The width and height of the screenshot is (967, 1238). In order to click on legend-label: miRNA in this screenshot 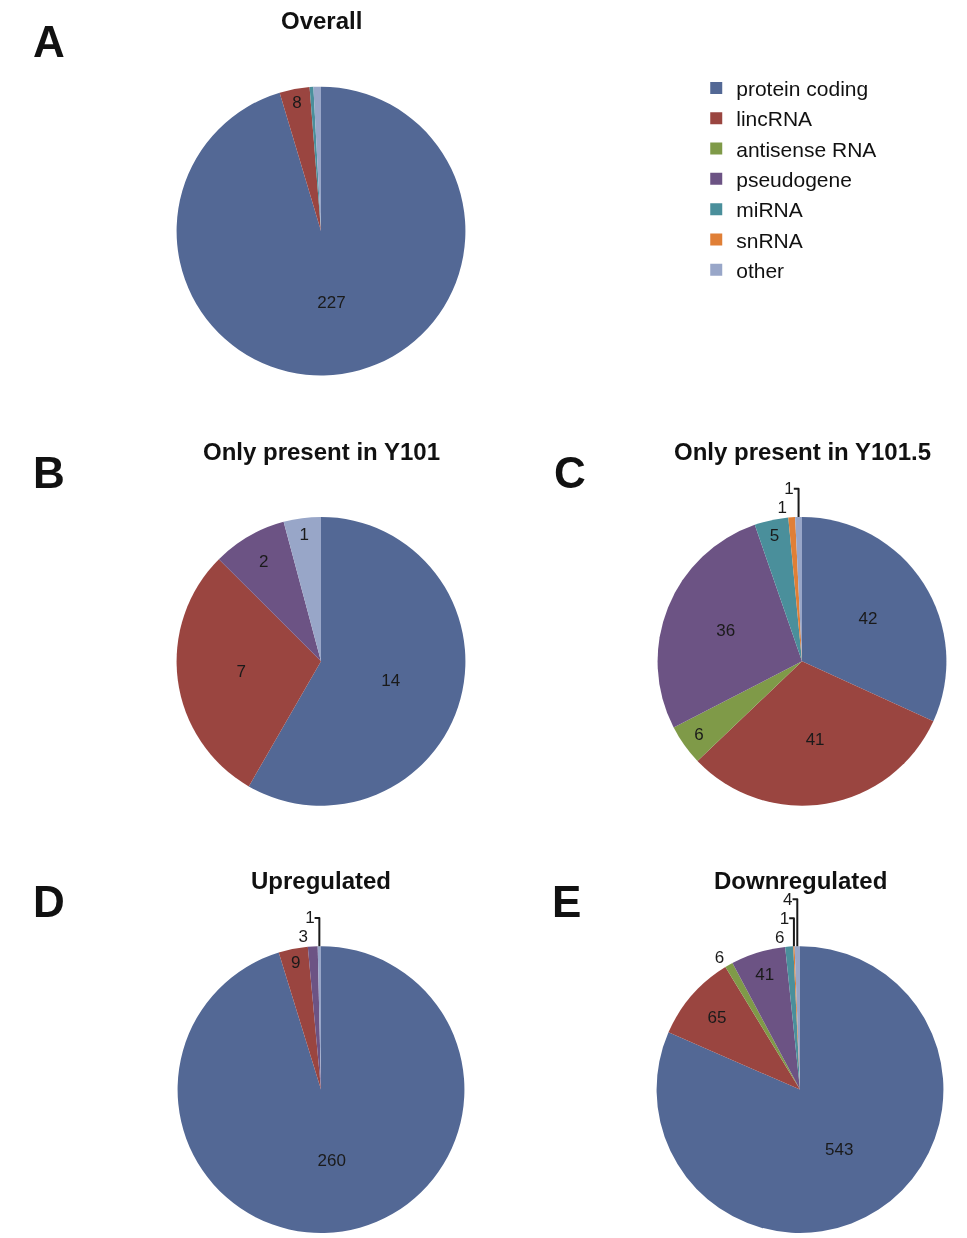, I will do `click(769, 210)`.